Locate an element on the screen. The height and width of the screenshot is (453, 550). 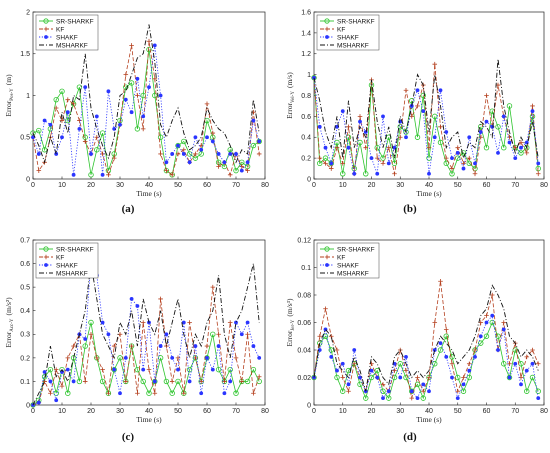
y-axis-label-sub: Jer-Y is located at coordinates (293, 324).